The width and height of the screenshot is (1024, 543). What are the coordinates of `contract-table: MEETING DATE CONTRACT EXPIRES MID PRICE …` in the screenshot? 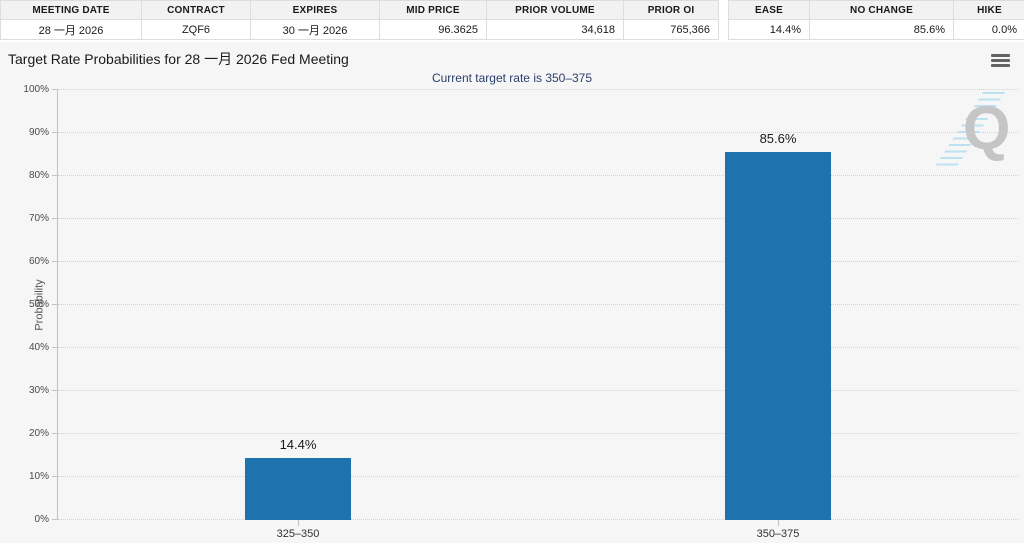 It's located at (359, 20).